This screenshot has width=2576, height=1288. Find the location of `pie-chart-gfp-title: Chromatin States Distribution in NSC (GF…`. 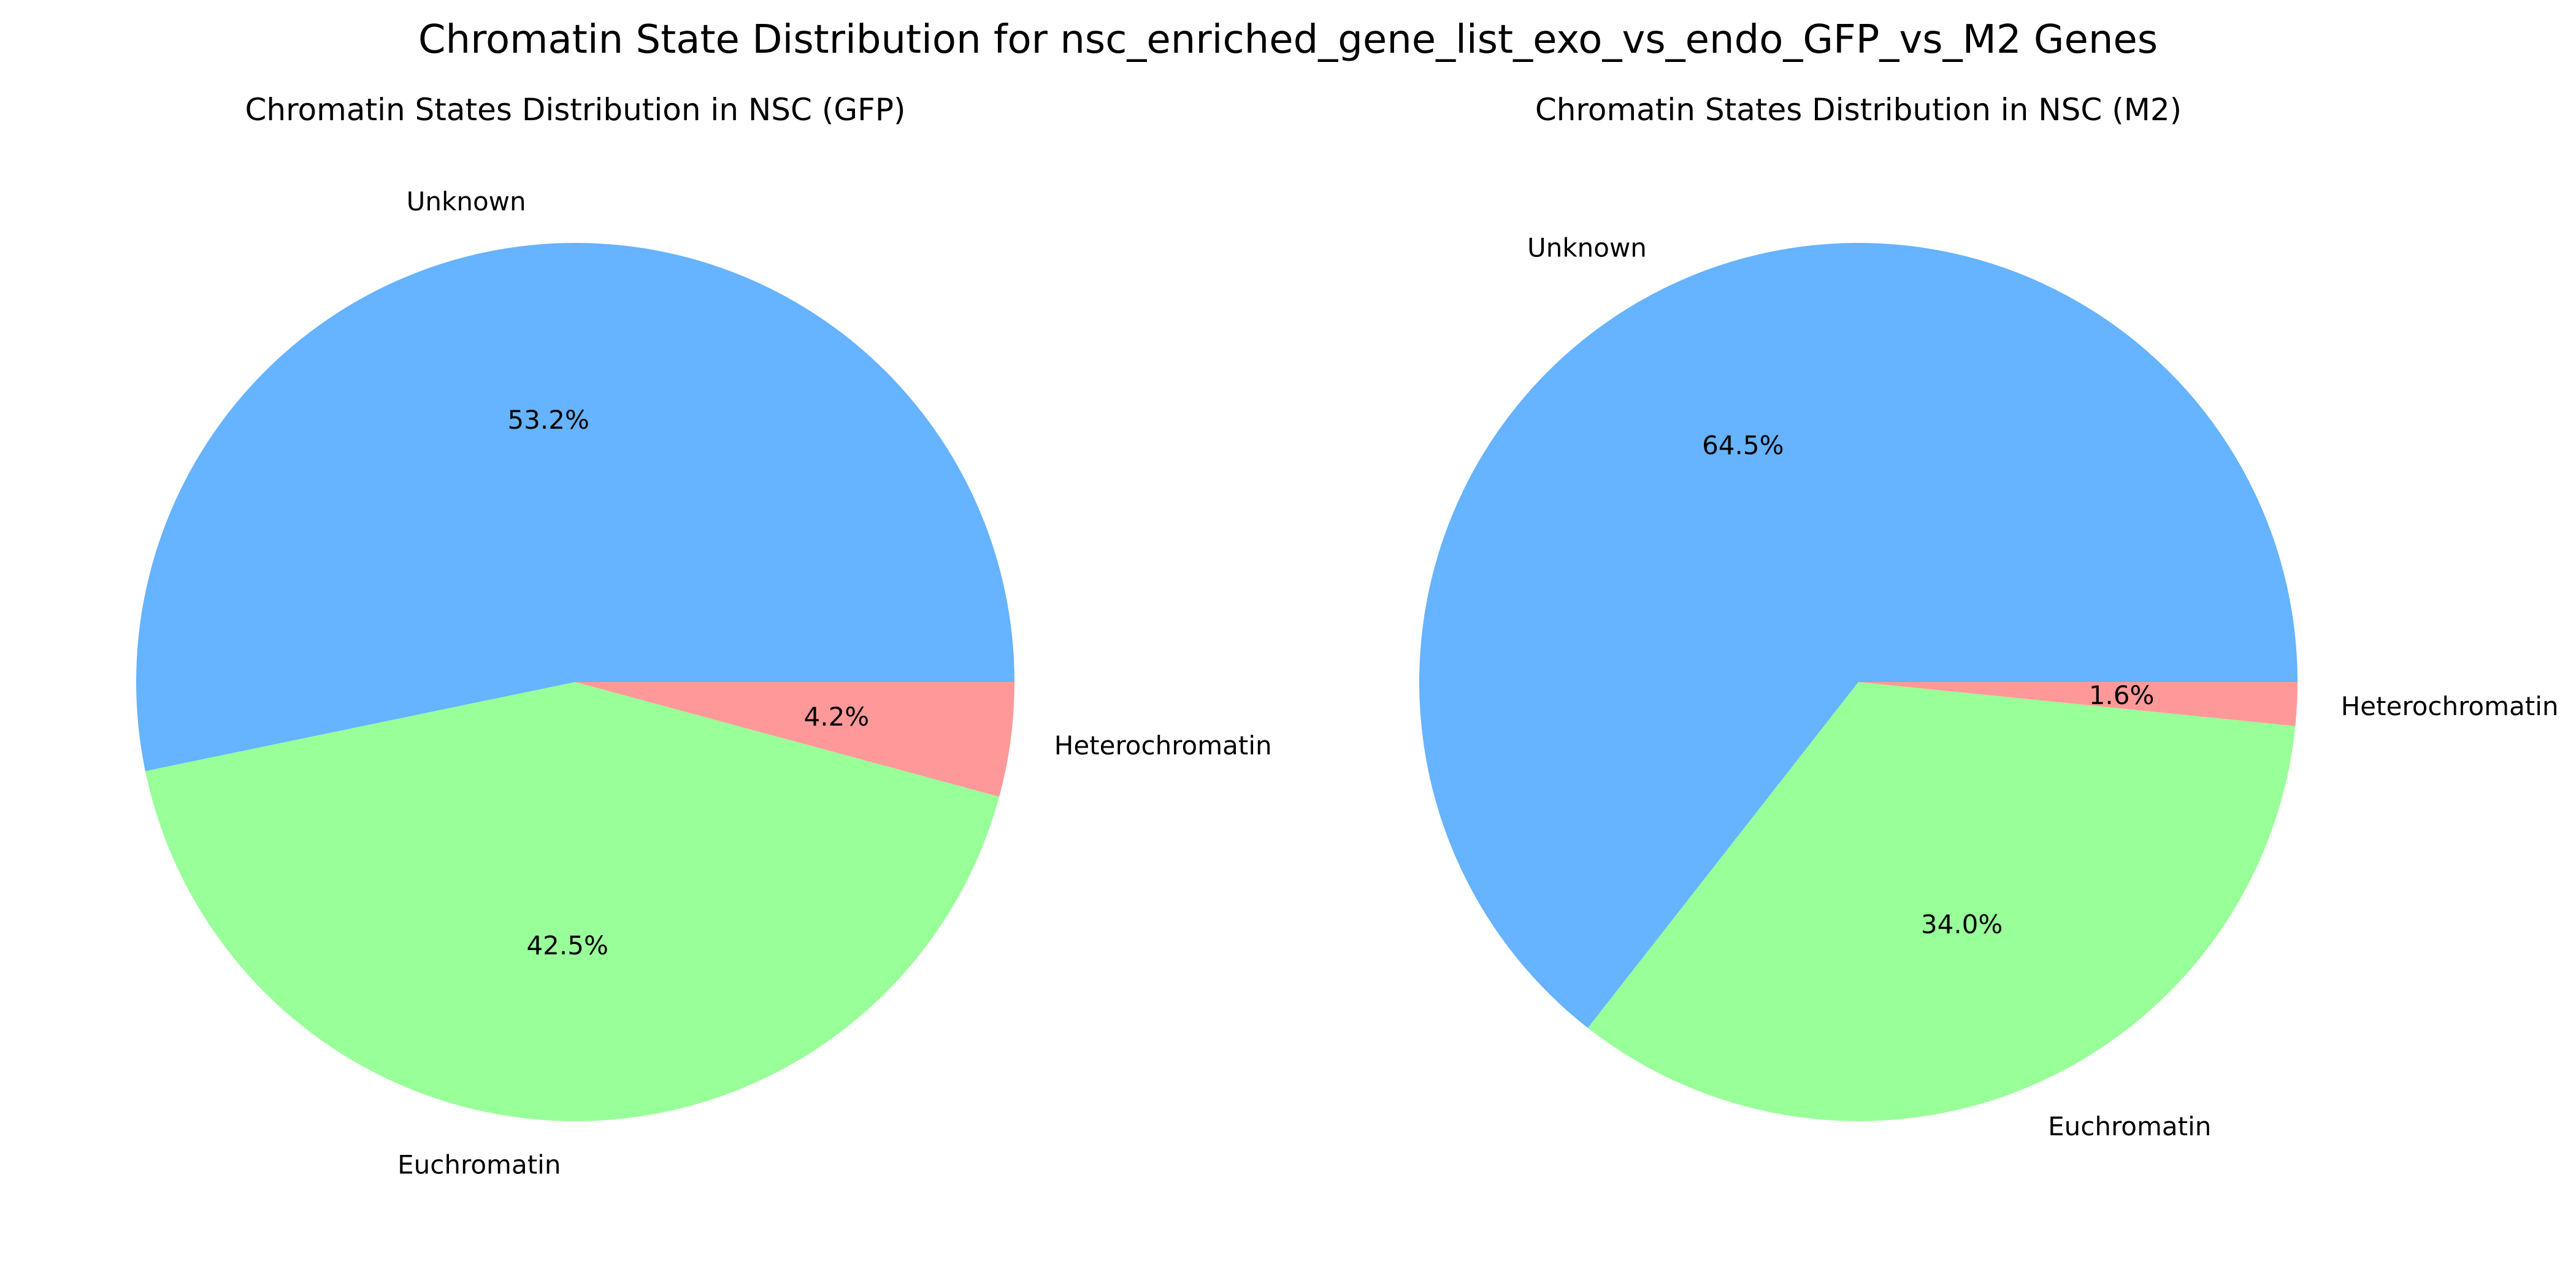

pie-chart-gfp-title: Chromatin States Distribution in NSC (GF… is located at coordinates (575, 110).